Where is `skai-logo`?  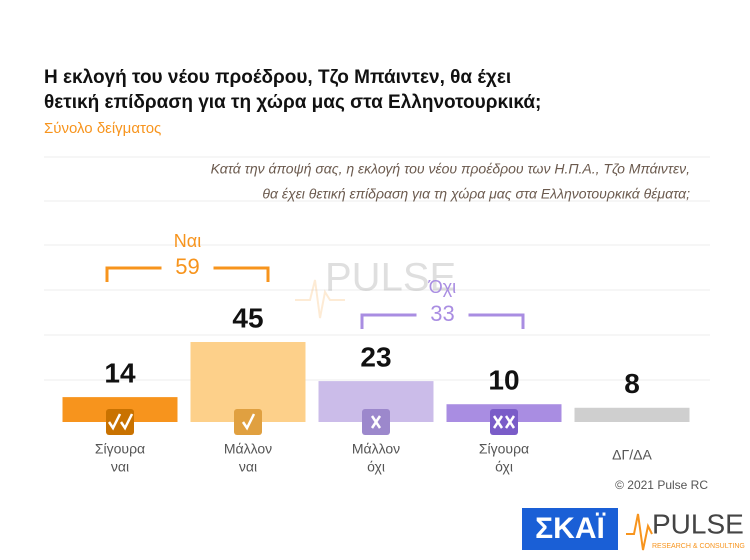
skai-logo is located at coordinates (570, 529).